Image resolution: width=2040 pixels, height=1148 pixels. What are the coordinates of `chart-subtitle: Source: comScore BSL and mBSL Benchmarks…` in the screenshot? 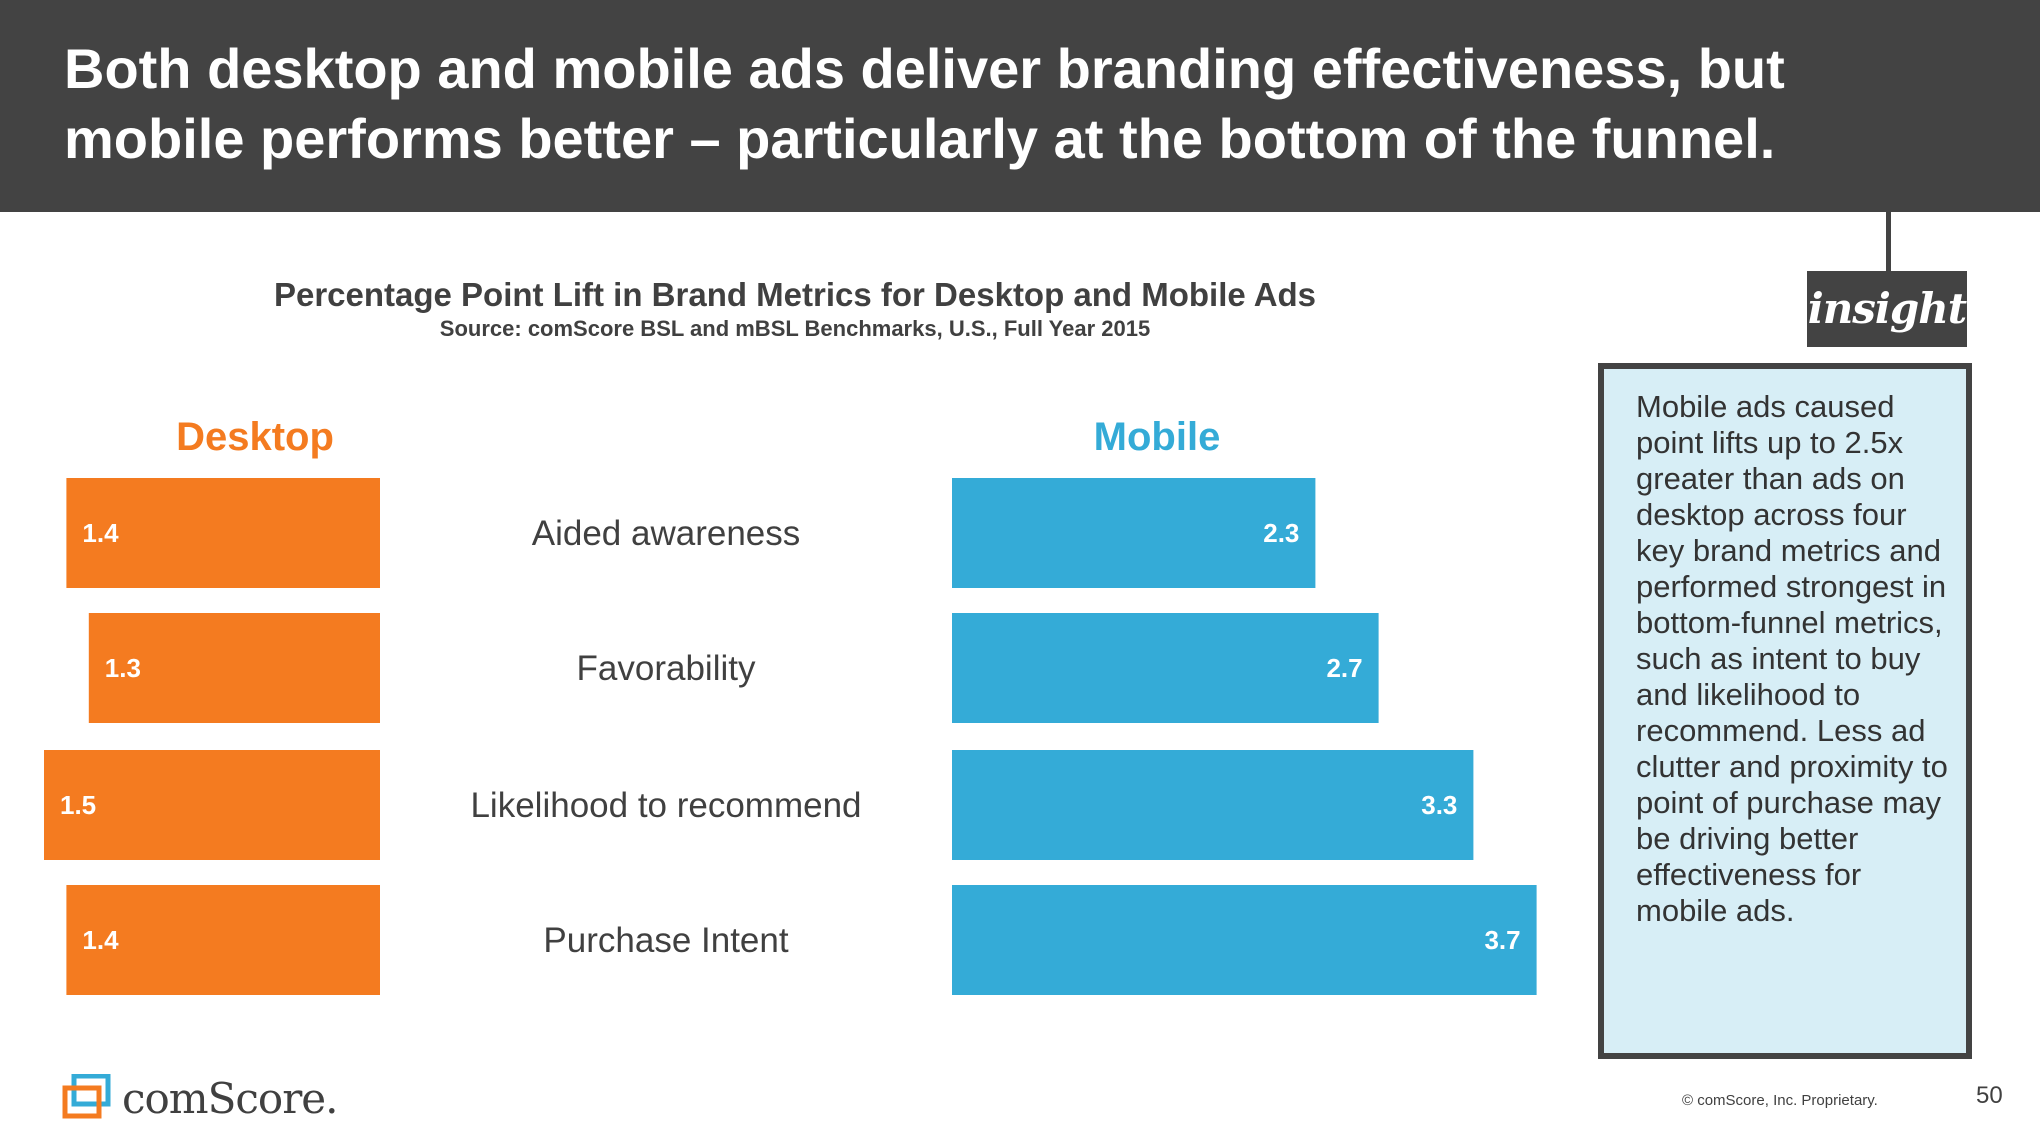 It's located at (795, 328).